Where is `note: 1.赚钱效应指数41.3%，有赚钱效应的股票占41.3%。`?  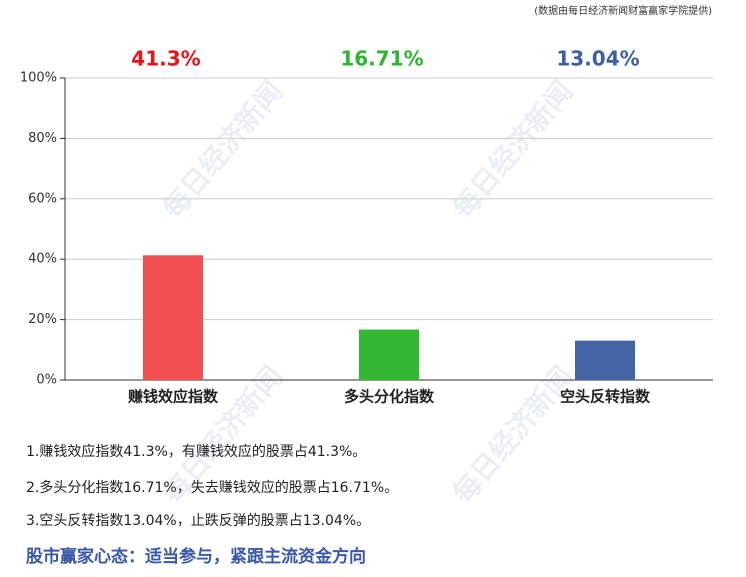 note: 1.赚钱效应指数41.3%，有赚钱效应的股票占41.3%。 is located at coordinates (196, 451).